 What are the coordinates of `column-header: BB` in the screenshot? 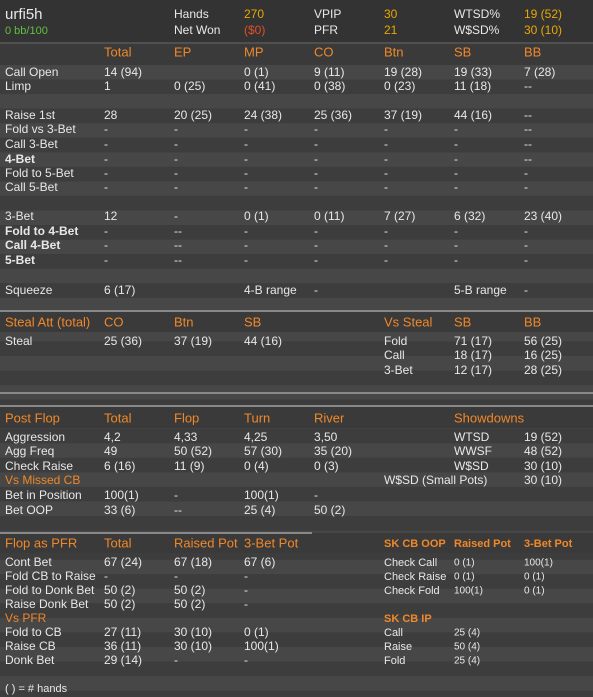 It's located at (532, 321).